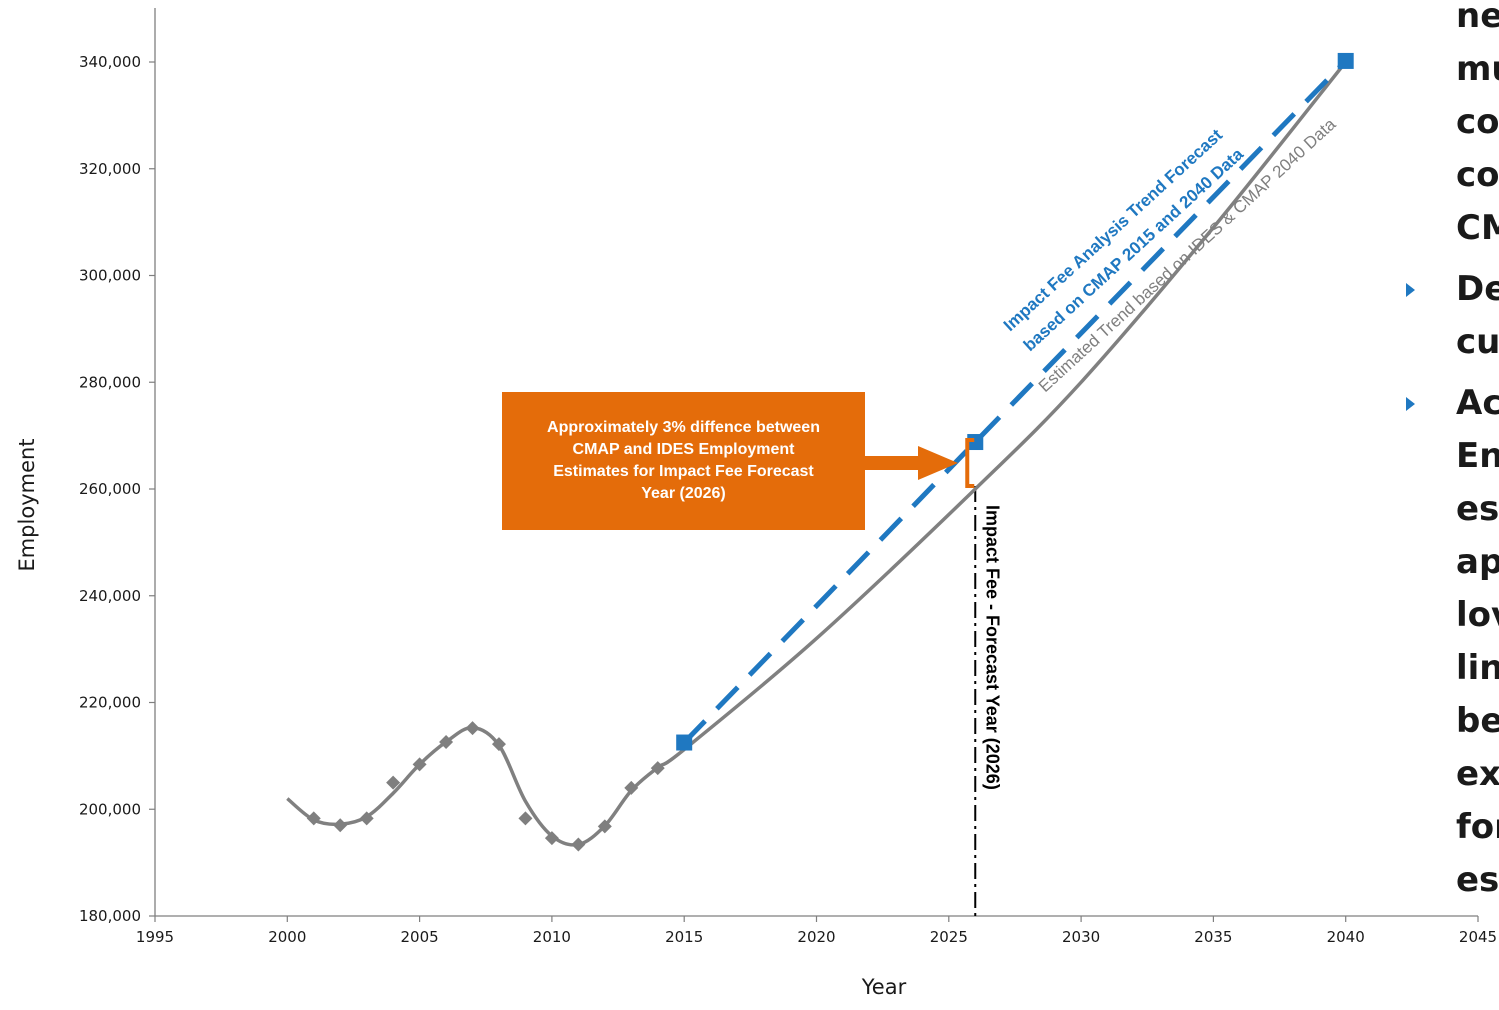  I want to click on x-tick-label: 2030, so click(1081, 937).